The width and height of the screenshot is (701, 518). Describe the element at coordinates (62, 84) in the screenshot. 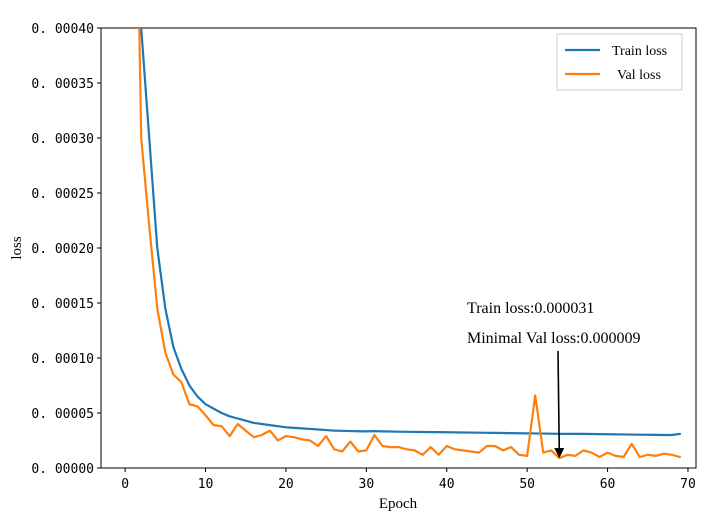

I see `y-tick-label: 0. 00035` at that location.